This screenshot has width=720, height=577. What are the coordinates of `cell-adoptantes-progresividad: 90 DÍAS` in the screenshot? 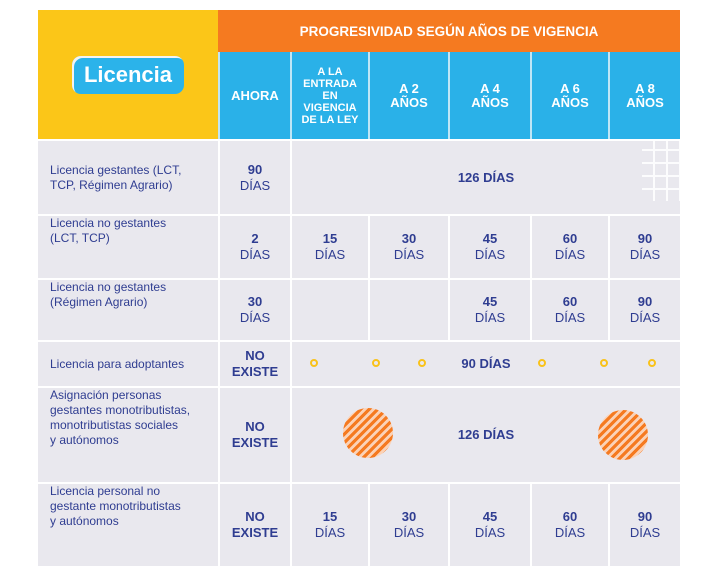 It's located at (485, 363).